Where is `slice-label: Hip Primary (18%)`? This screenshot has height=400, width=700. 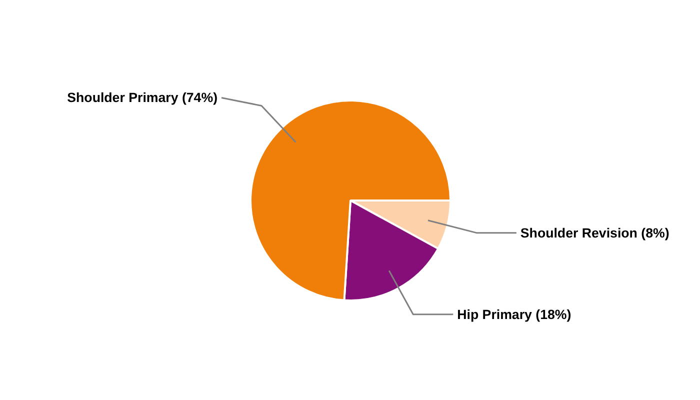 slice-label: Hip Primary (18%) is located at coordinates (514, 314).